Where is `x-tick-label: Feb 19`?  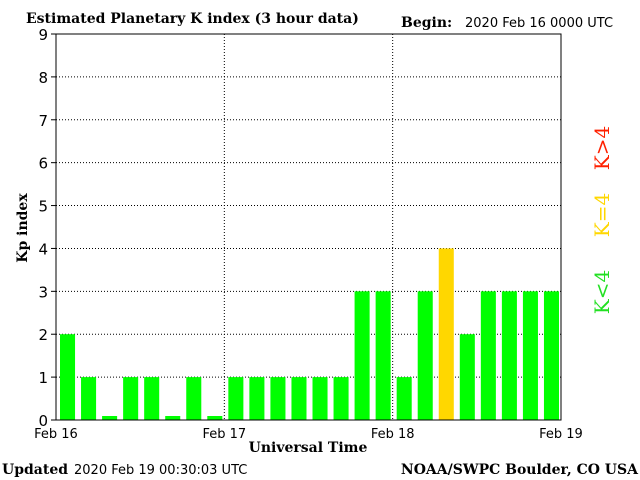 x-tick-label: Feb 19 is located at coordinates (561, 434).